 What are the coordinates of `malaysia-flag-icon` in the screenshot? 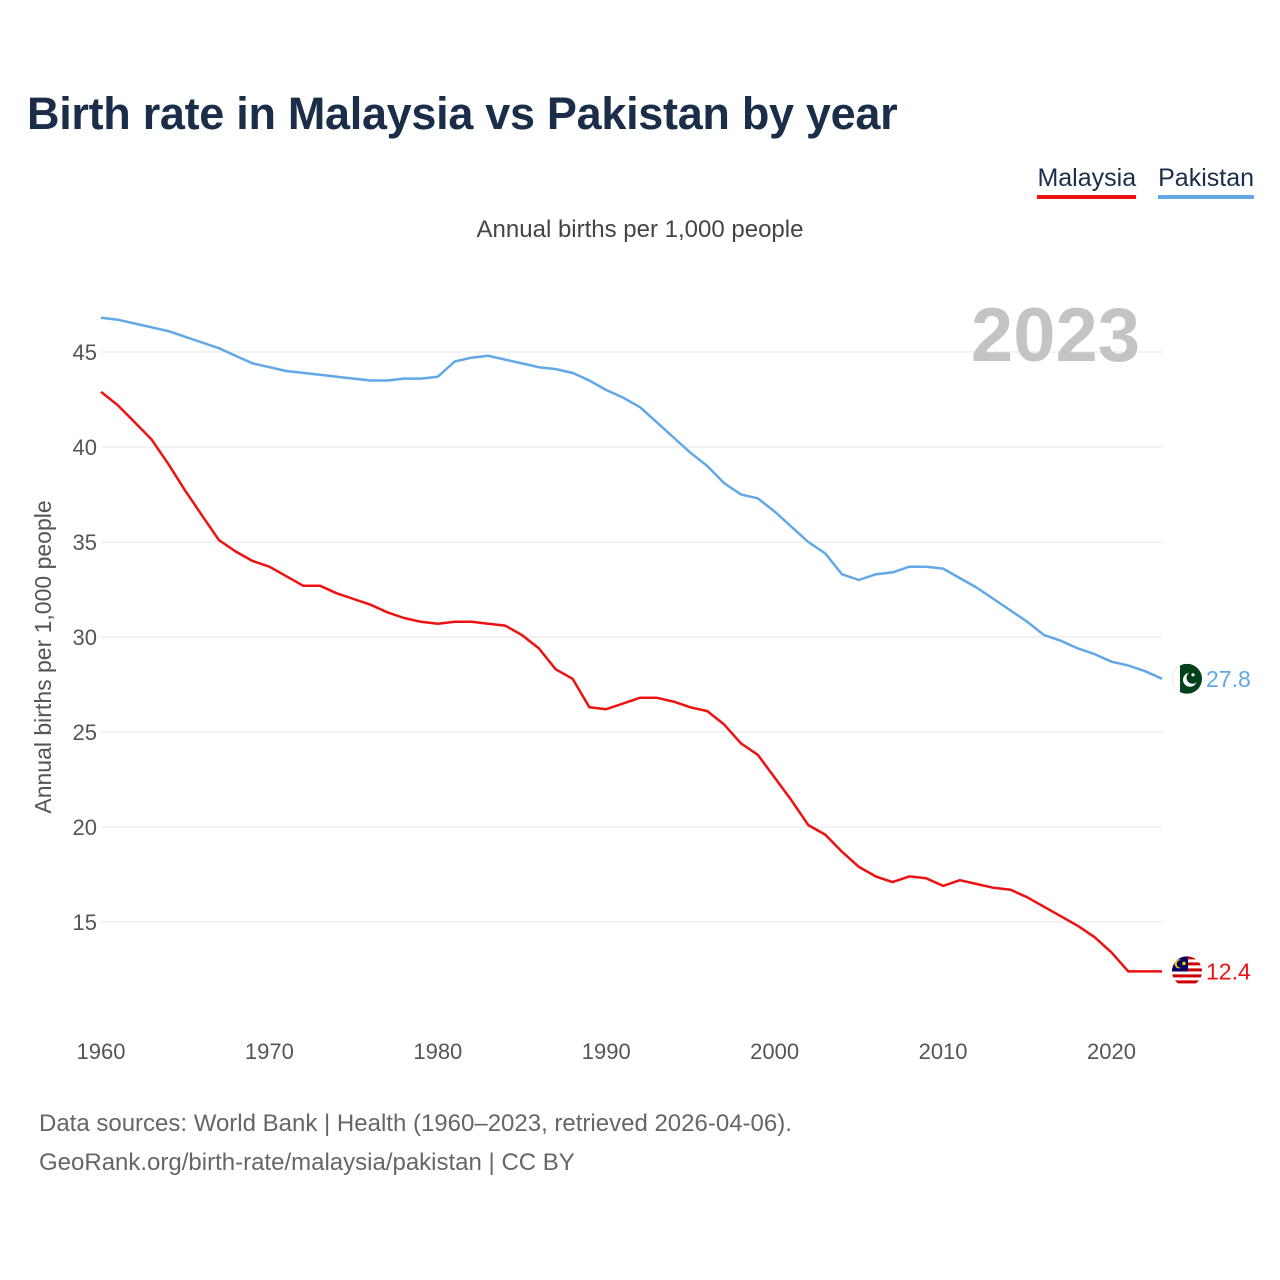 It's located at (1187, 971).